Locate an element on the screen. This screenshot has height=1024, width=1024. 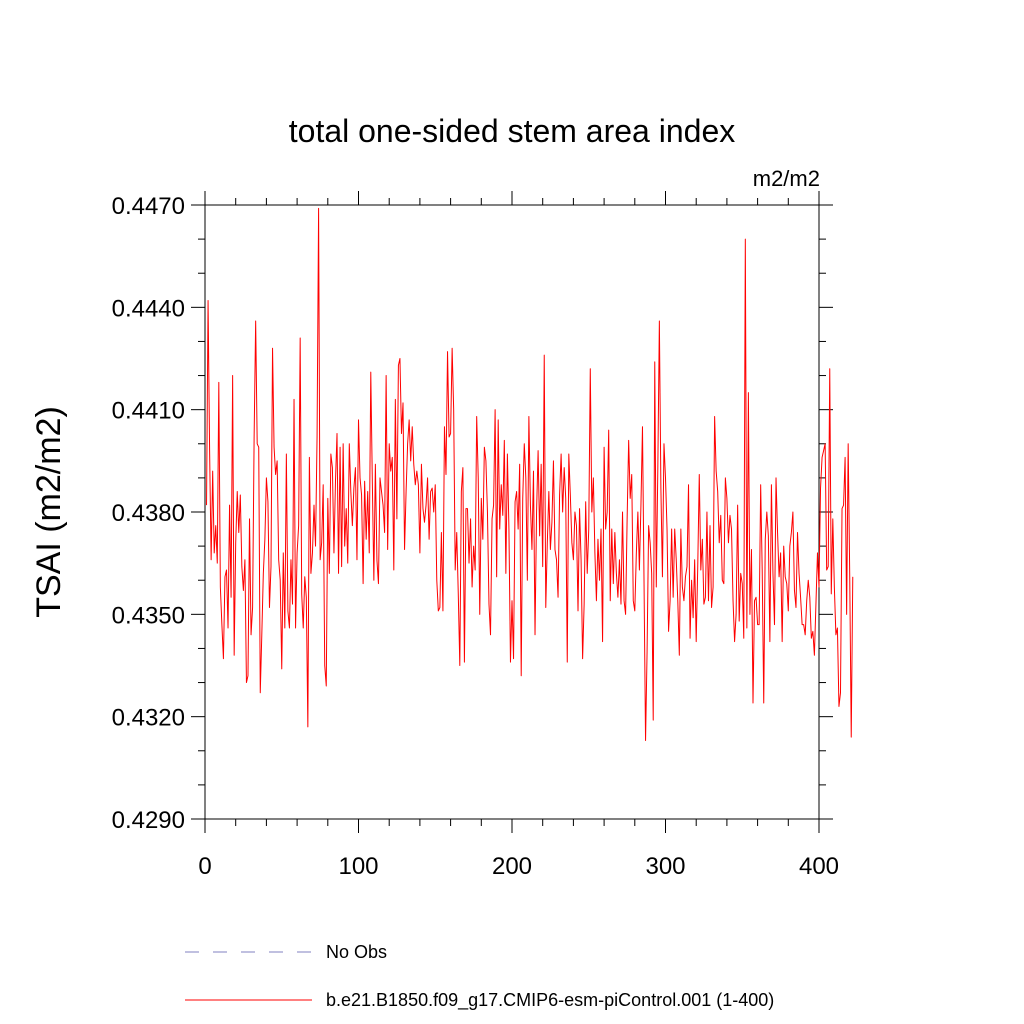
y-tick-label: 0.4320 is located at coordinates (148, 718).